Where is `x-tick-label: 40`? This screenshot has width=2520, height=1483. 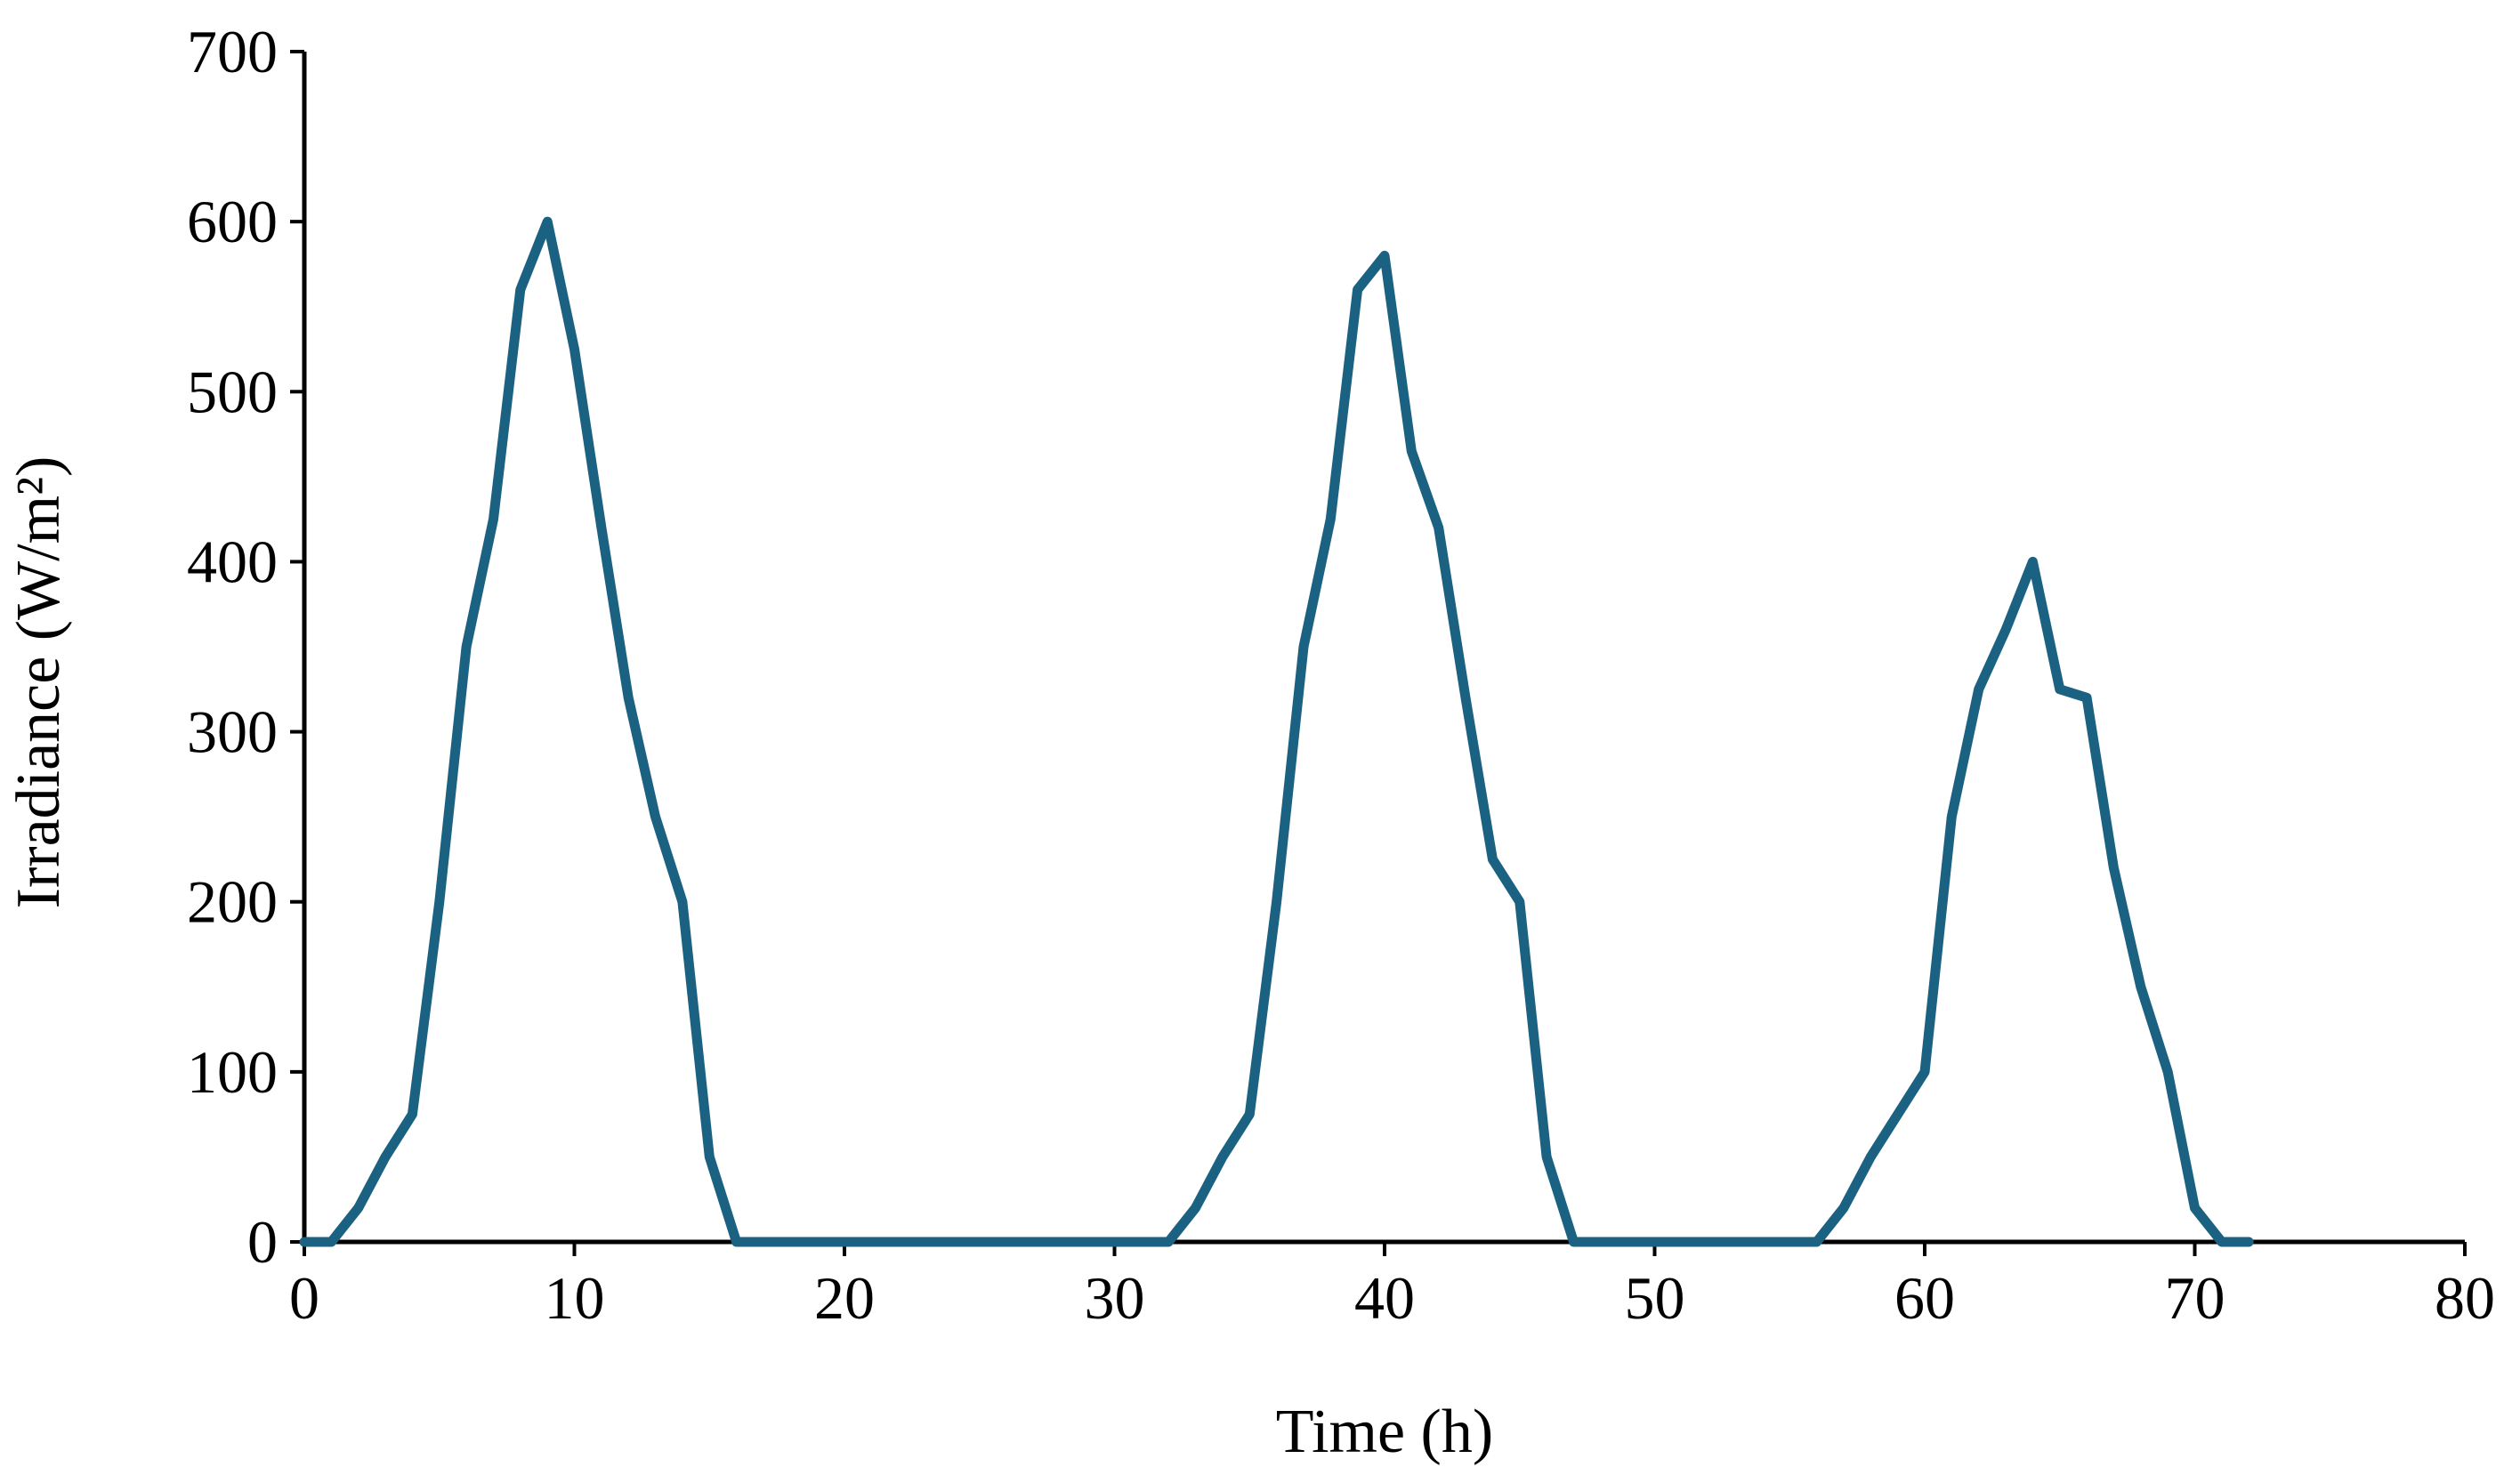
x-tick-label: 40 is located at coordinates (1384, 1298).